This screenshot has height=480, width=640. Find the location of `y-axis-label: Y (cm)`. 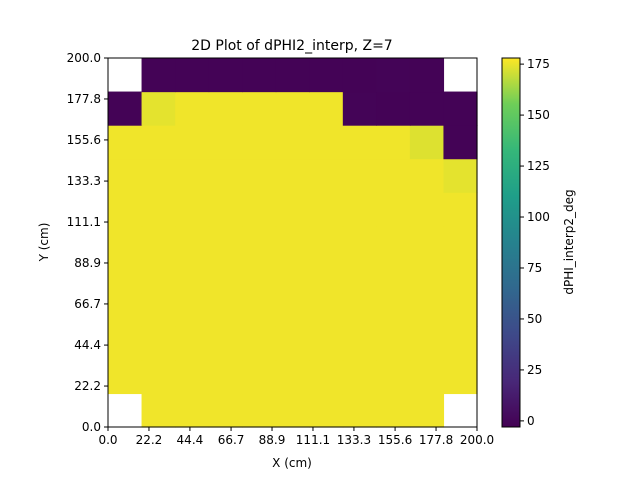

y-axis-label: Y (cm) is located at coordinates (44, 243).